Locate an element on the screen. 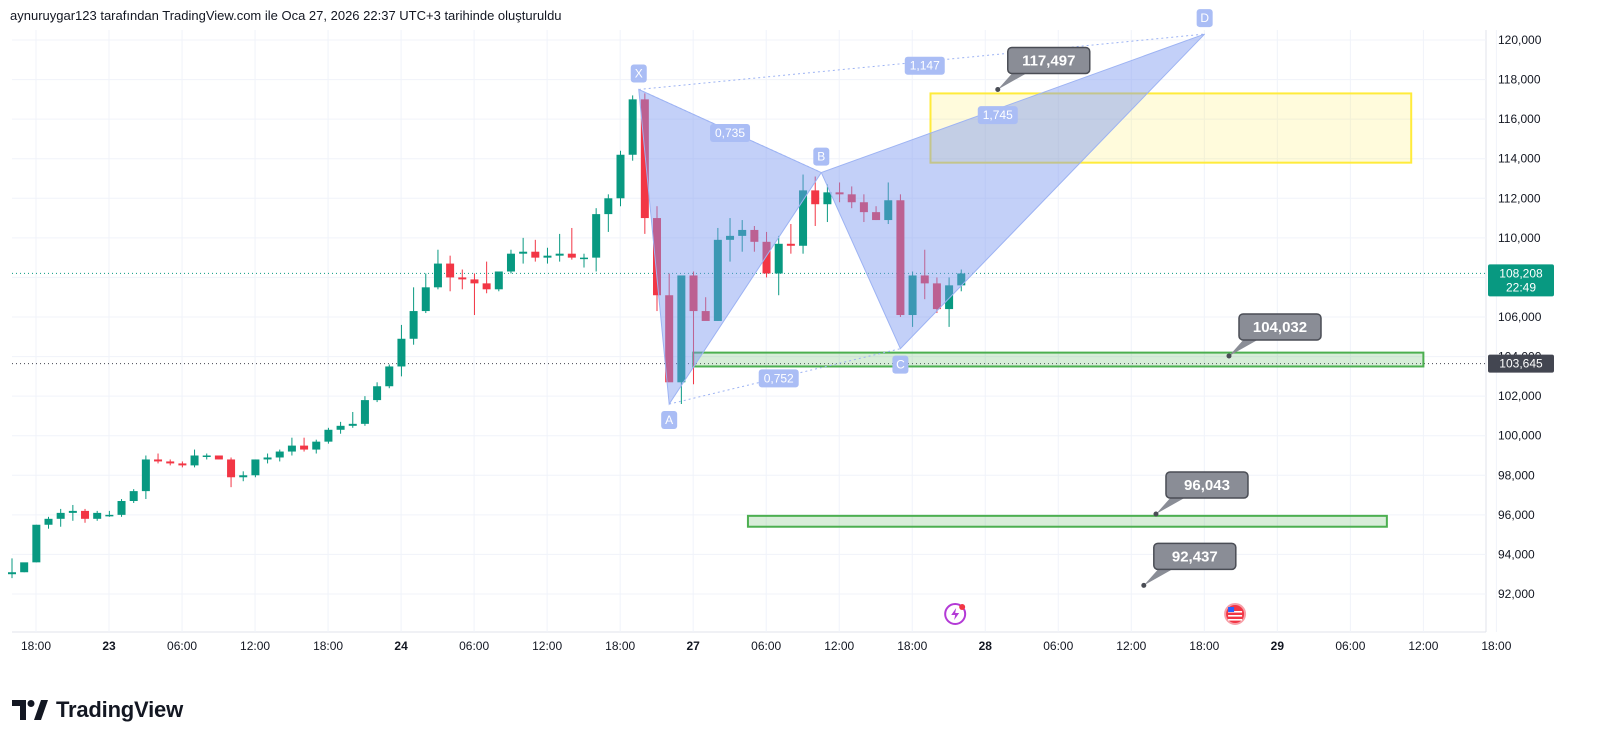  lightning-event-icon is located at coordinates (955, 614).